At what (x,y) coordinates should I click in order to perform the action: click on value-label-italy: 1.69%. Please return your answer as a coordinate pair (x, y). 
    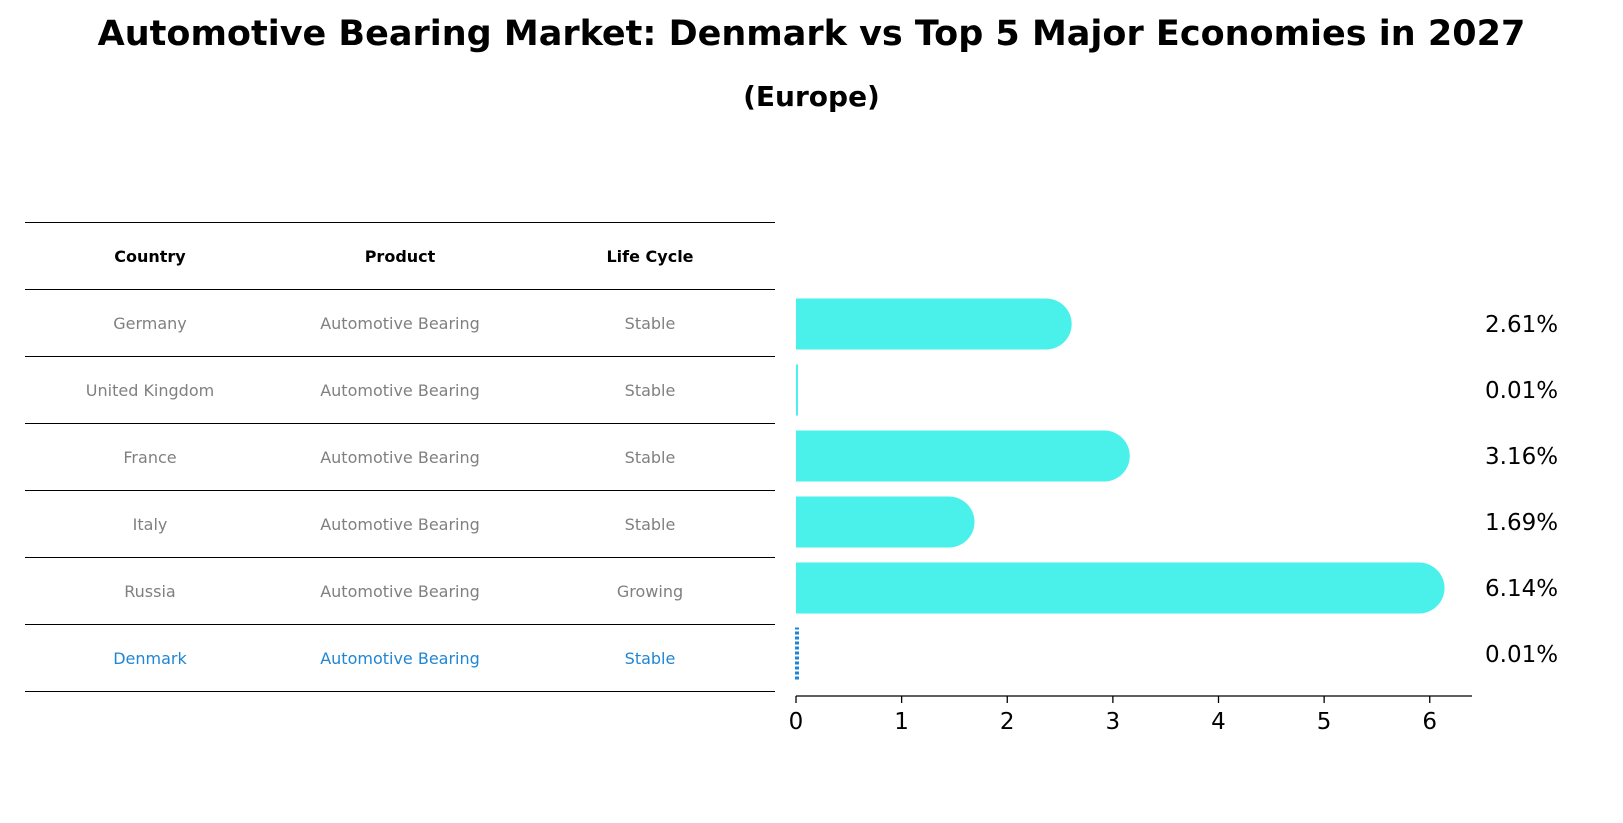
    Looking at the image, I should click on (1521, 523).